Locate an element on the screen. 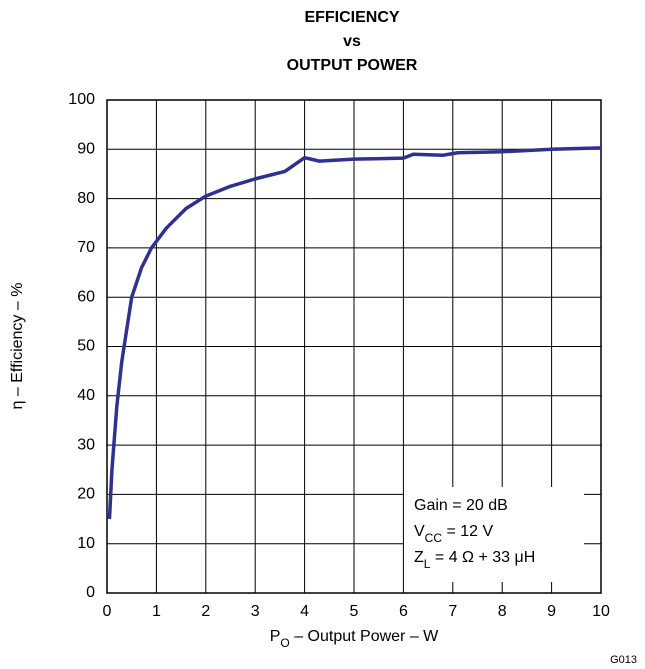 Image resolution: width=645 pixels, height=669 pixels. y-tick-label: 0 is located at coordinates (90, 592).